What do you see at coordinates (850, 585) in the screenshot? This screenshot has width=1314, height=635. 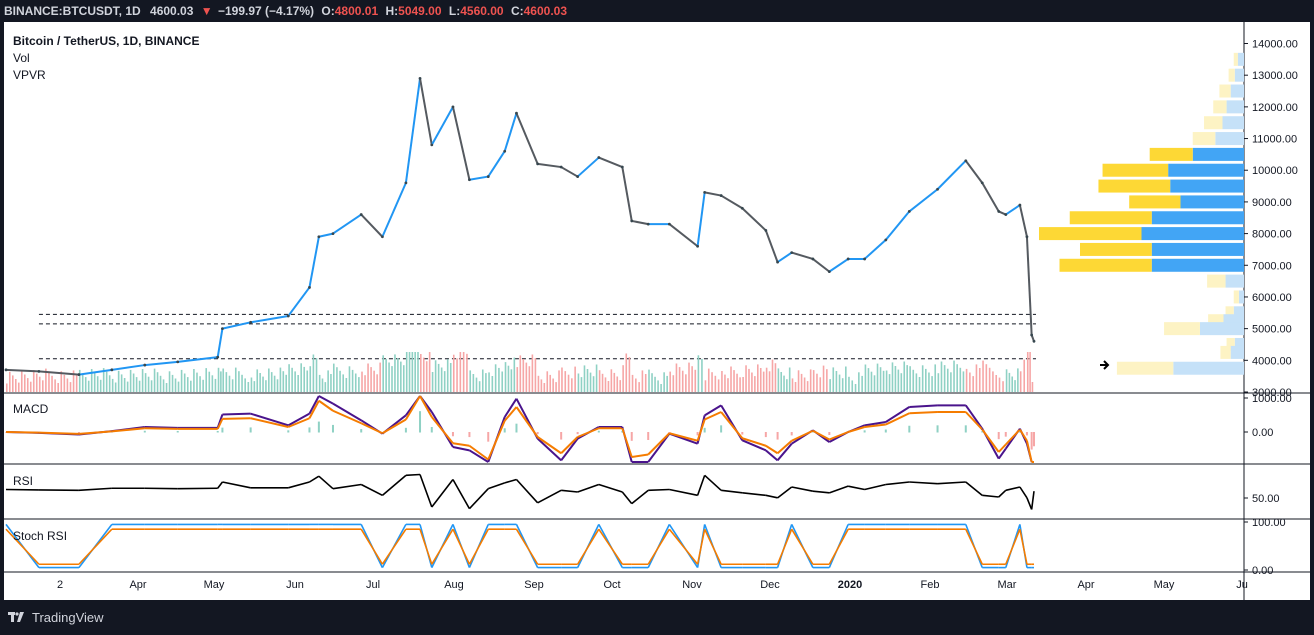 I see `time-axis-label: 2020` at bounding box center [850, 585].